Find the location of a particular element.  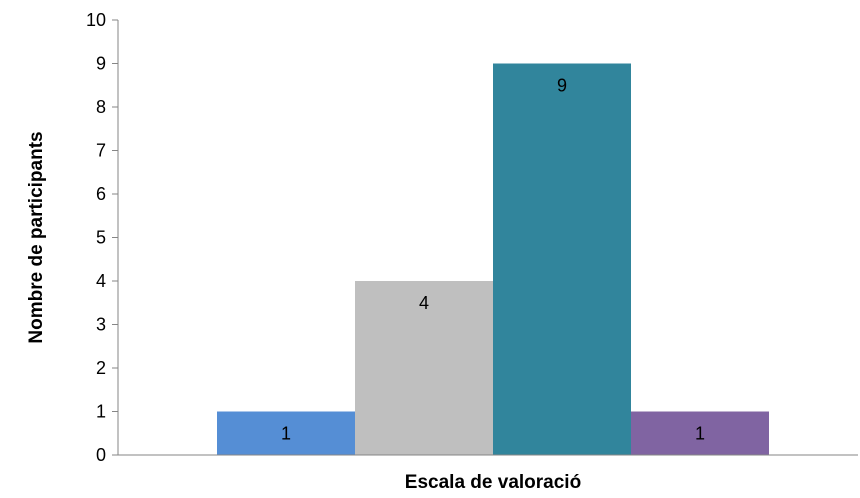

y-tick-label: 6 is located at coordinates (101, 194).